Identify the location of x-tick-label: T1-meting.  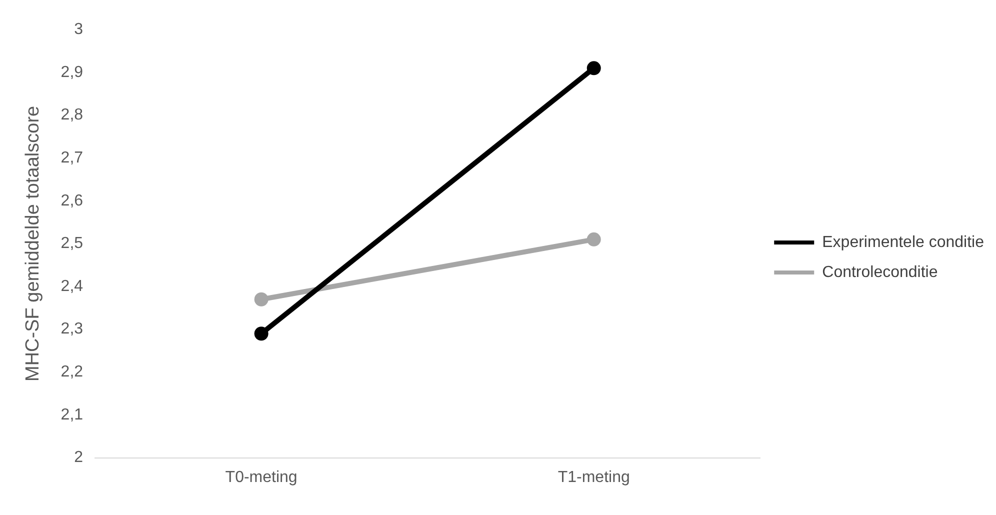
(594, 477).